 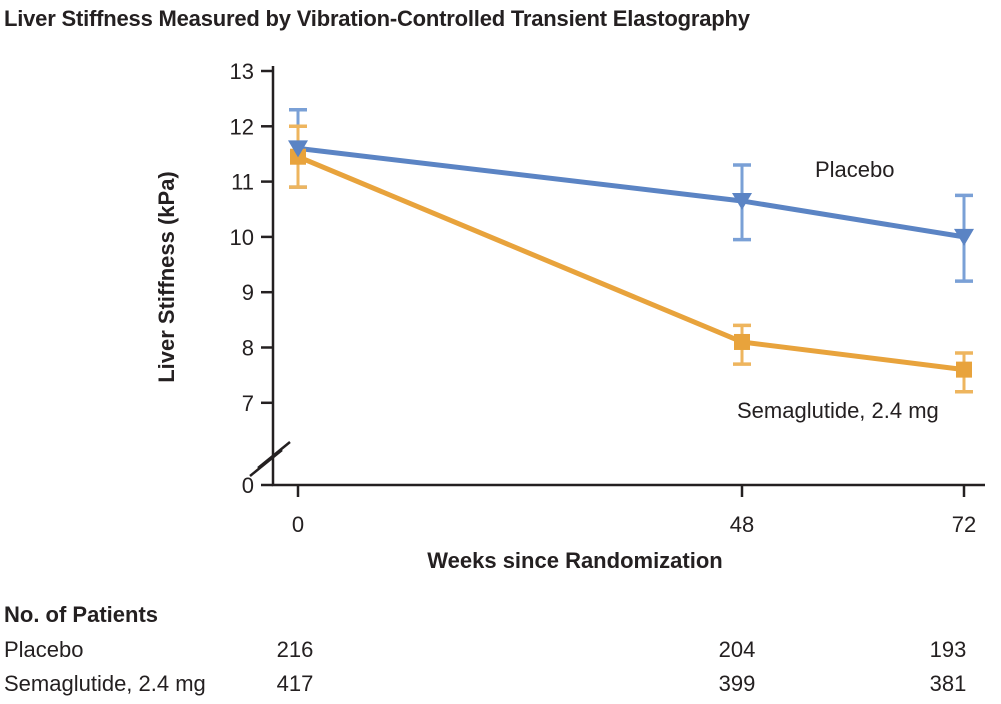 What do you see at coordinates (81, 614) in the screenshot?
I see `patients-table-heading: No. of Patients` at bounding box center [81, 614].